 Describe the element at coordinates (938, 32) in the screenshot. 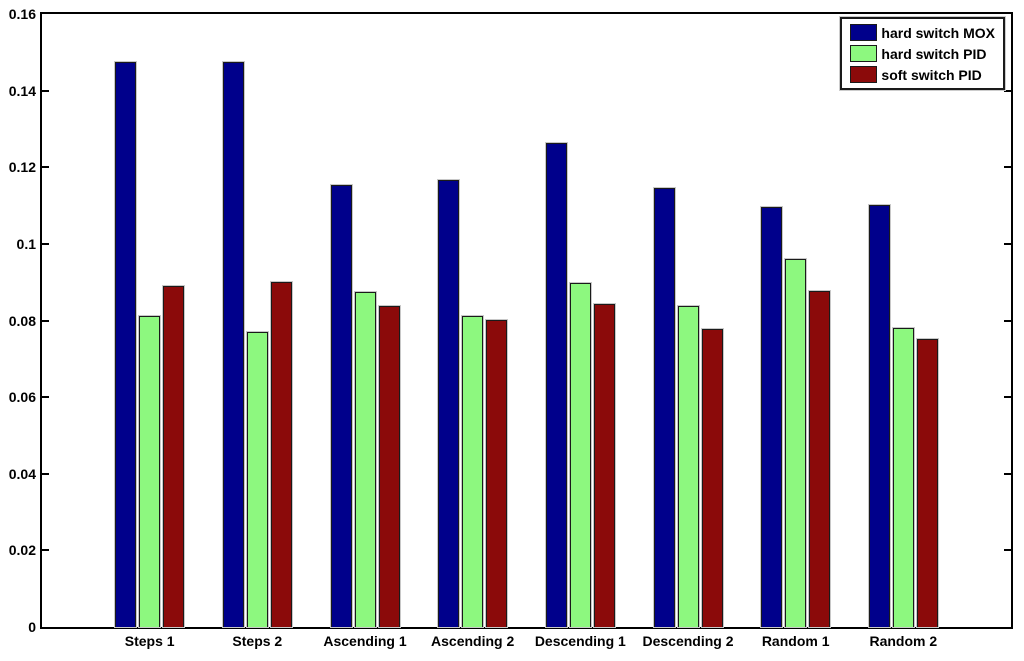

I see `legend-label: hard switch MOX` at that location.